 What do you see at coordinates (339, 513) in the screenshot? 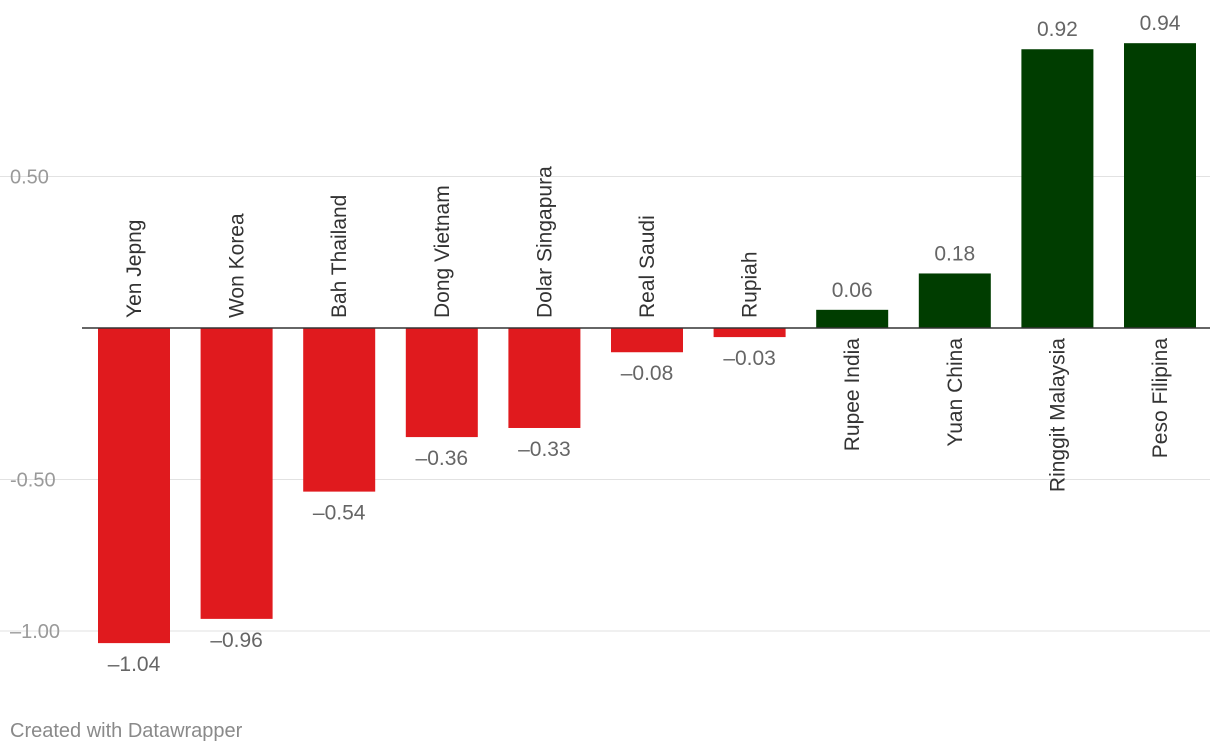
I see `value-label: –0.54` at bounding box center [339, 513].